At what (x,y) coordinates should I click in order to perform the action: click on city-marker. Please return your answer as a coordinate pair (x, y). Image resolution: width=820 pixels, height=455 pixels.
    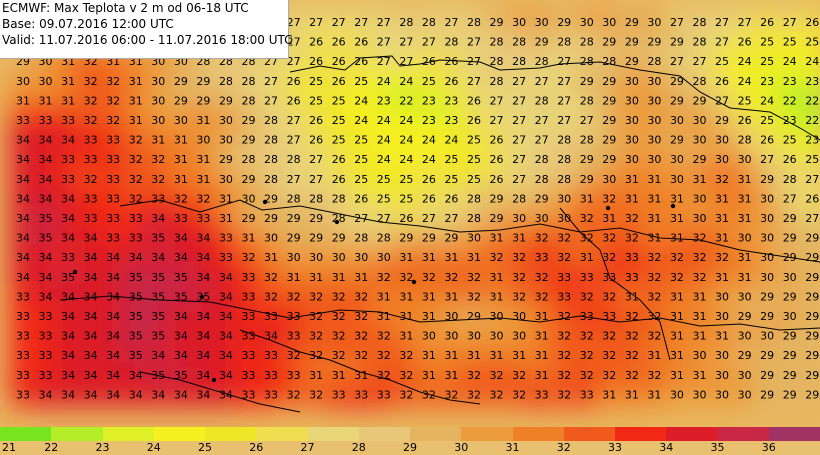
    Looking at the image, I should click on (75, 272).